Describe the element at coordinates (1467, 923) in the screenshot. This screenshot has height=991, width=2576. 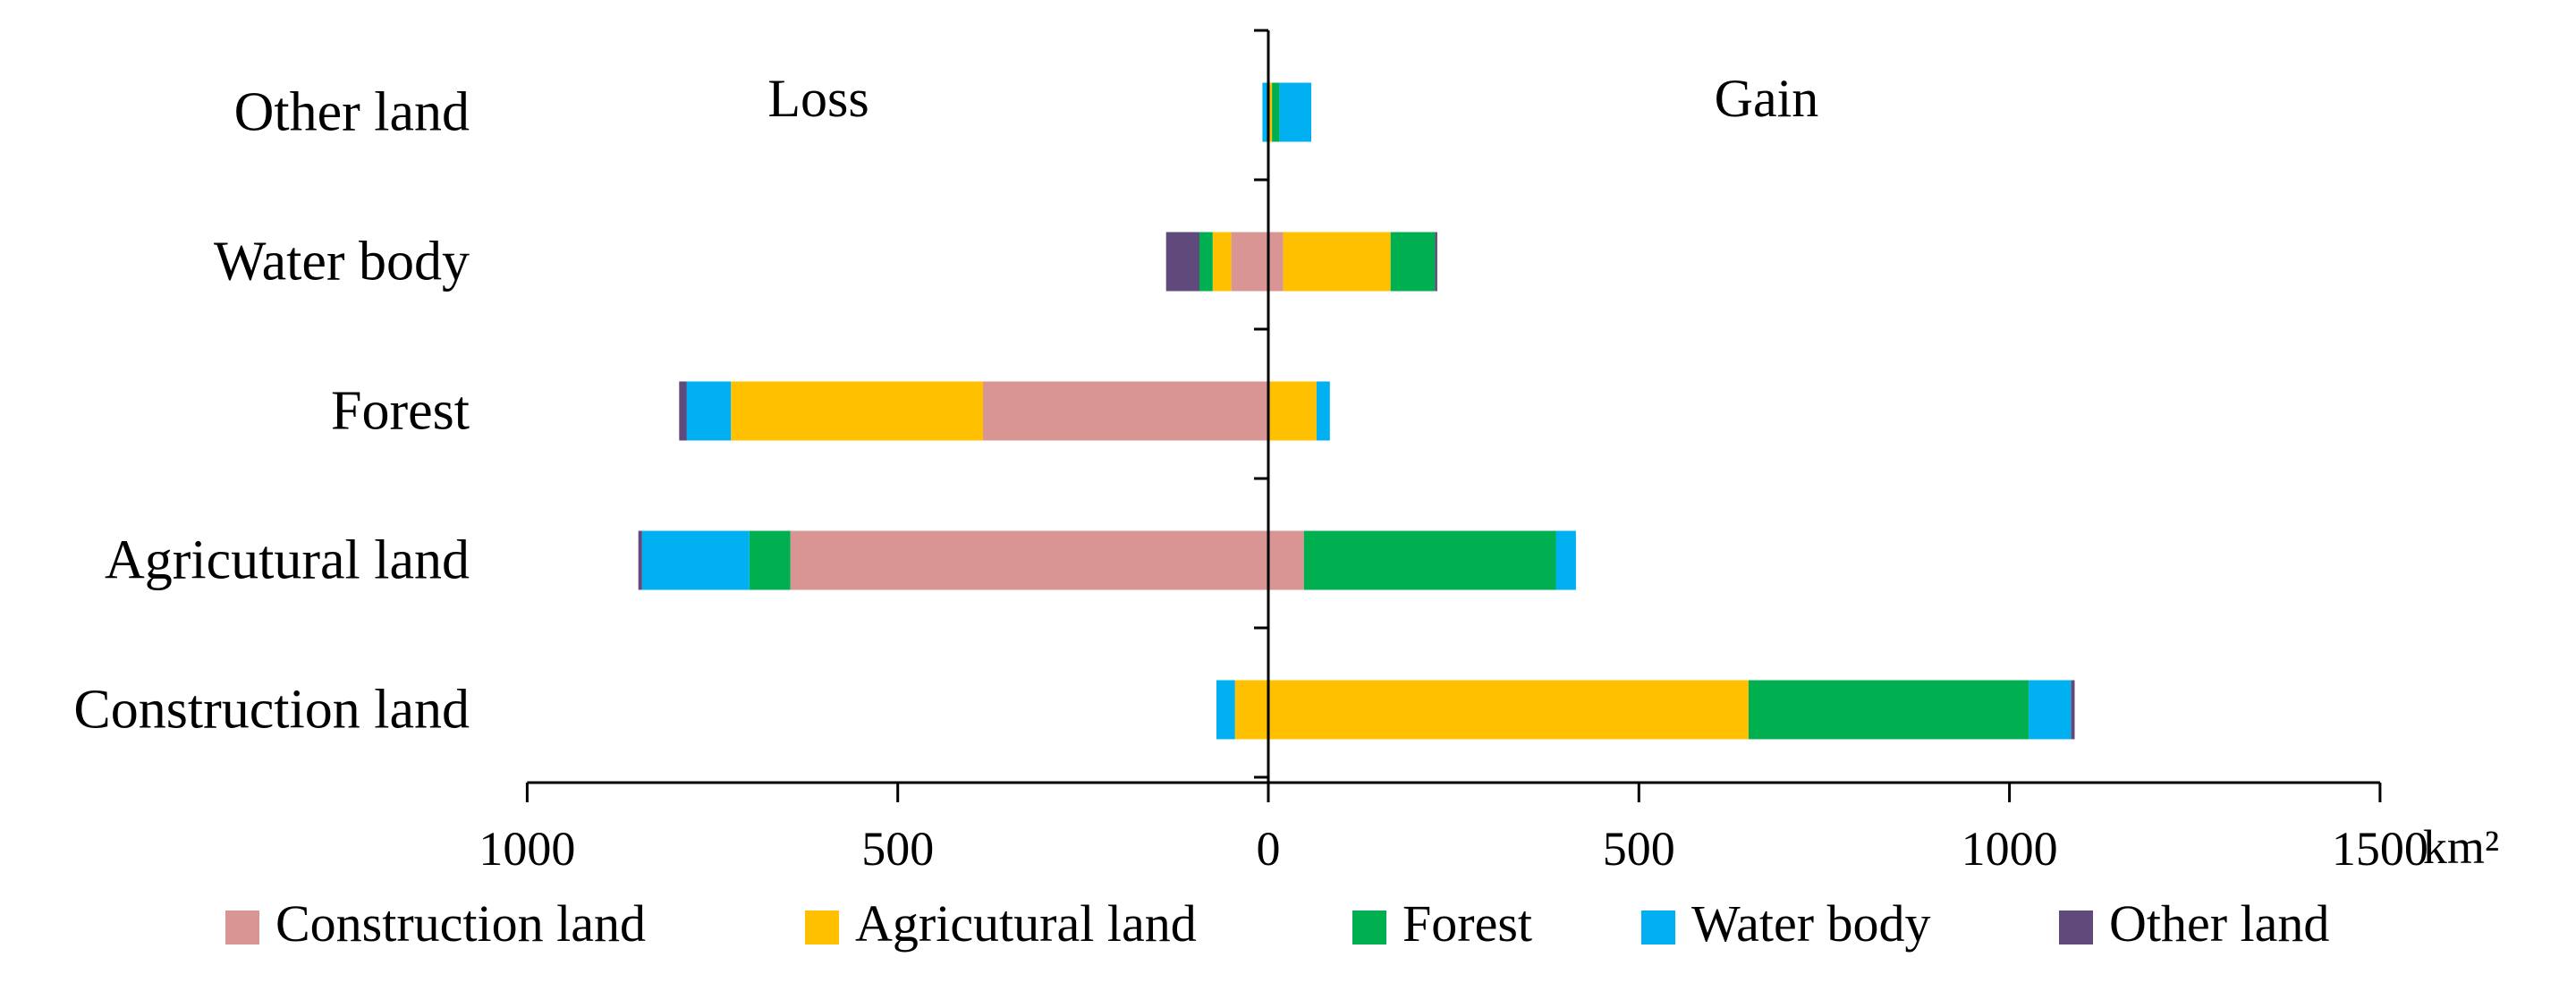
I see `legend-label: Forest` at that location.